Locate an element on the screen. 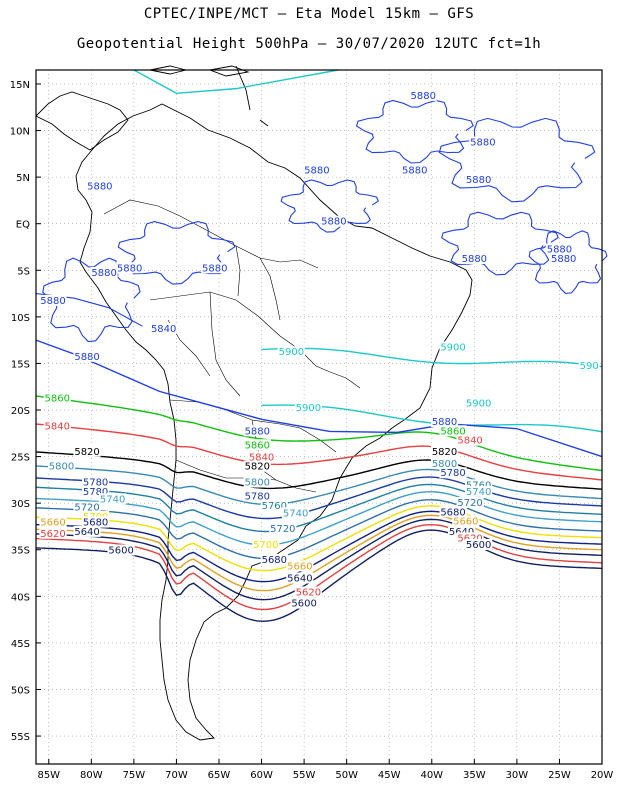  lat-label: 30S is located at coordinates (20, 504).